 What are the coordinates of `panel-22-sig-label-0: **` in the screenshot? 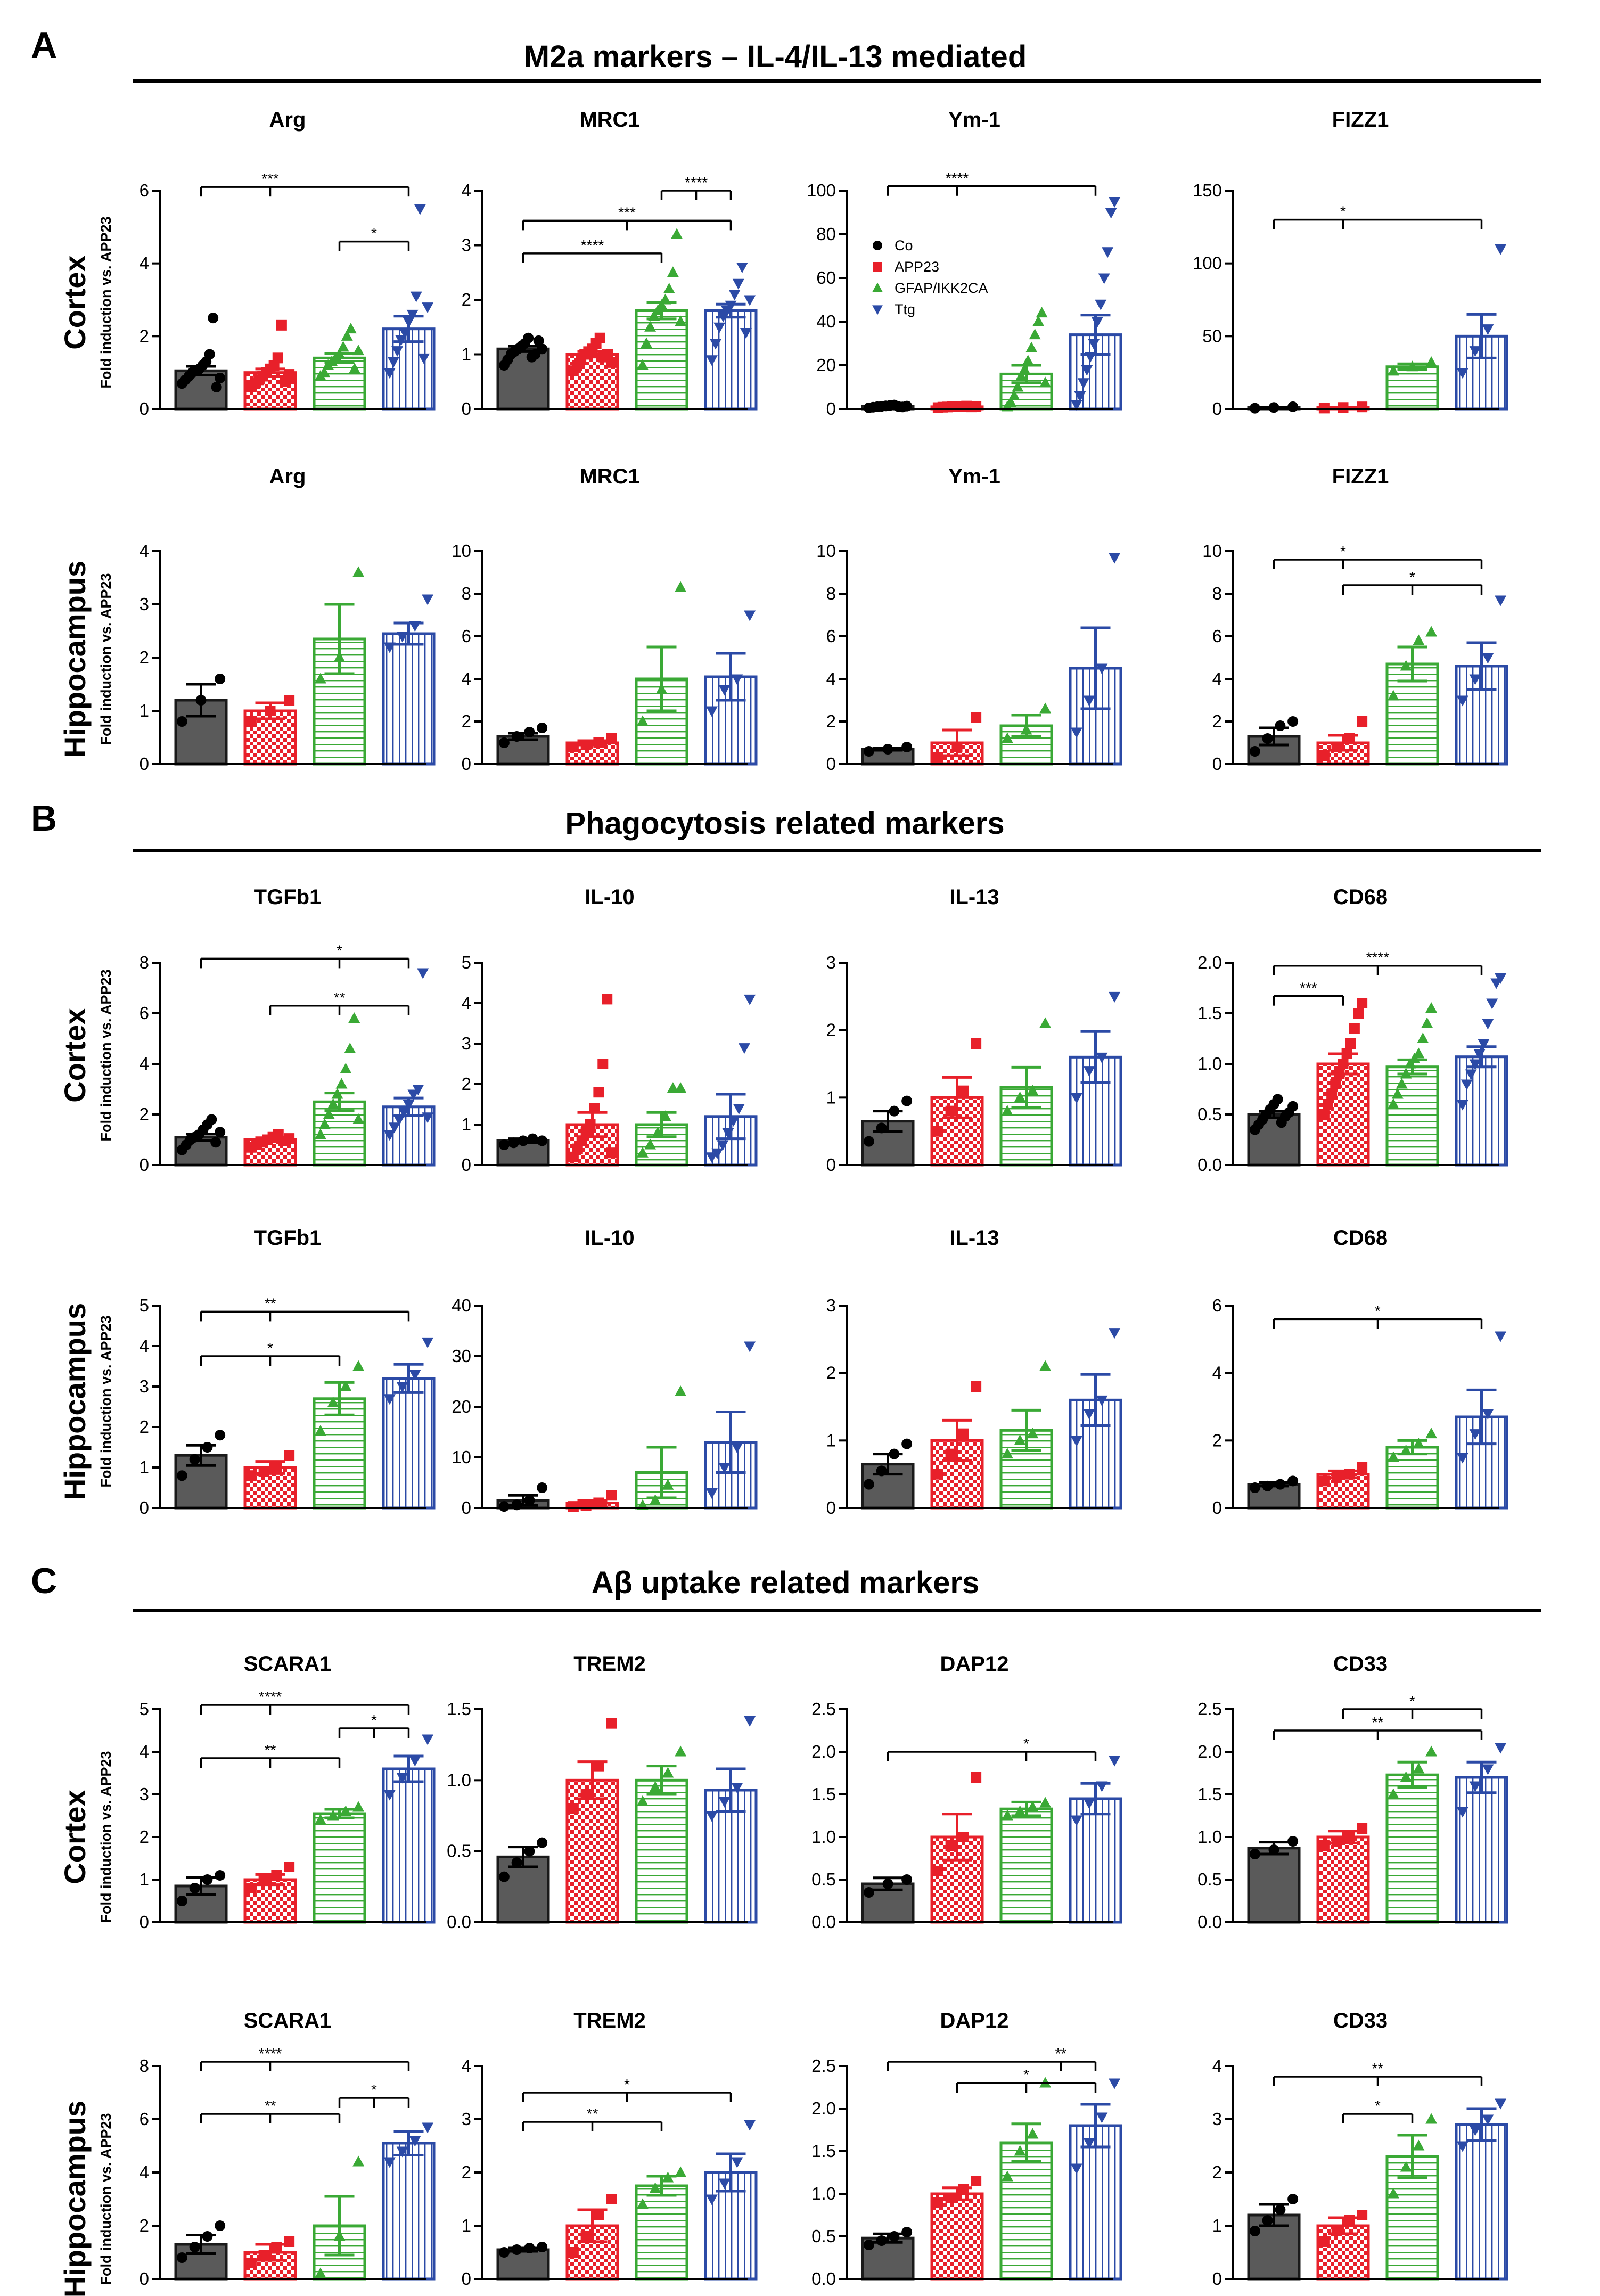 It's located at (1061, 2053).